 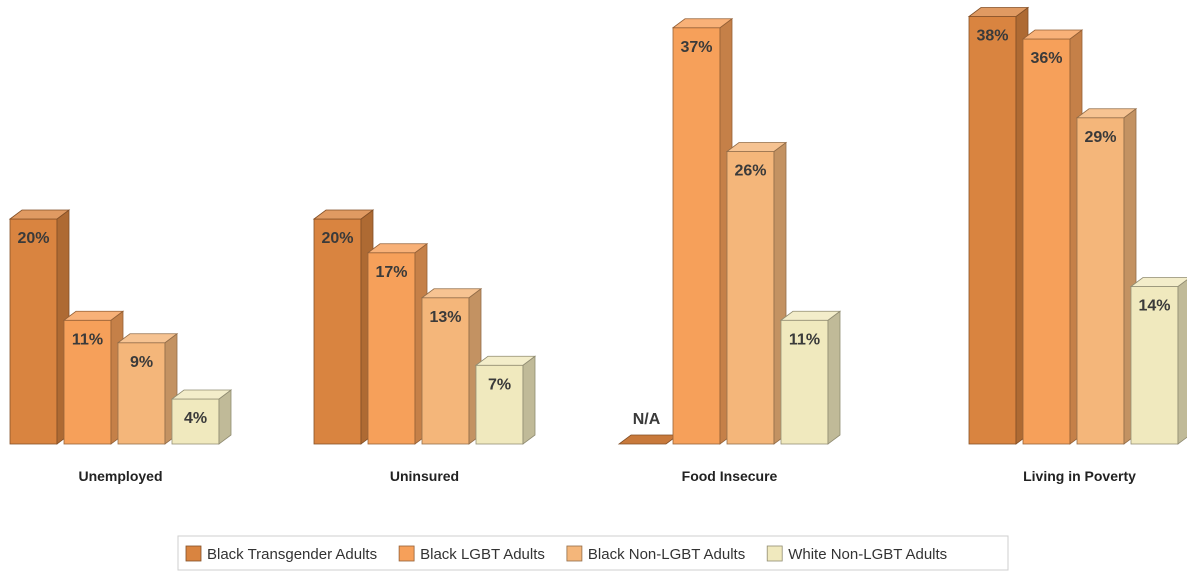 I want to click on value-label-black-transgender-adults-1: 20%, so click(x=337, y=238).